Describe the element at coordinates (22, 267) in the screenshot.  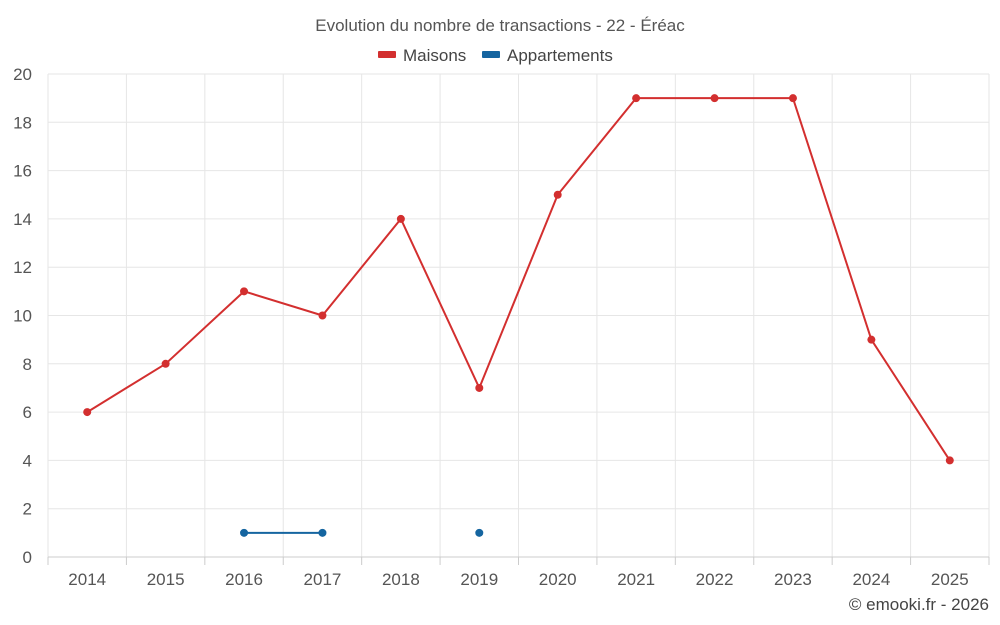
I see `y-tick-label: 12` at that location.